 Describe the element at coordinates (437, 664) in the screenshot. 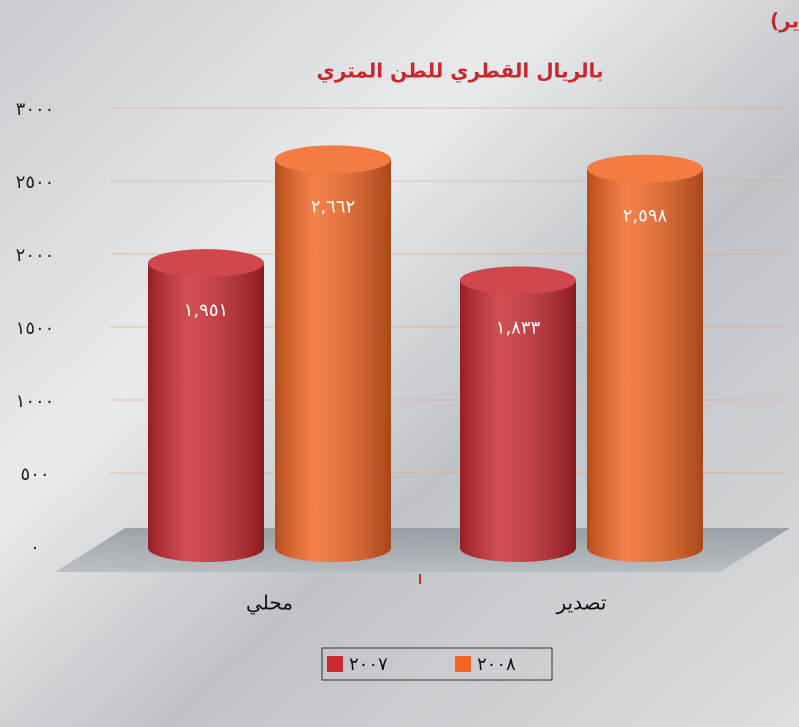

I see `legend-box` at that location.